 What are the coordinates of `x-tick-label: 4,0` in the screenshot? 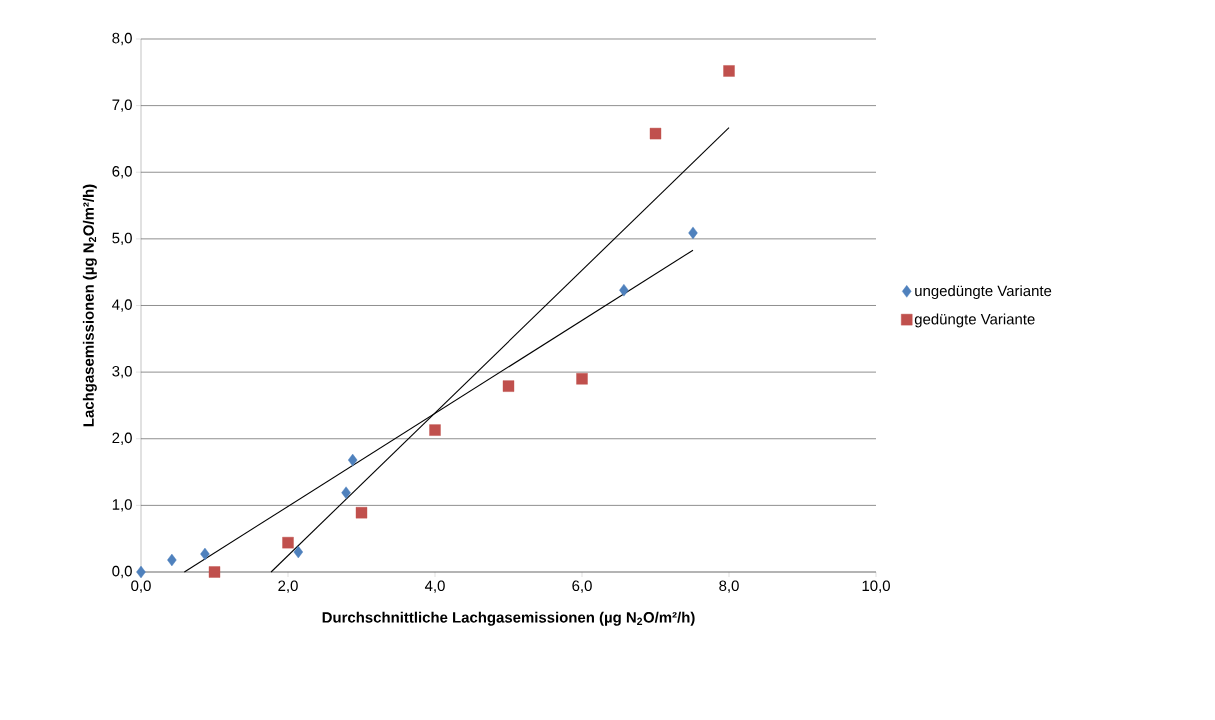 It's located at (434, 586).